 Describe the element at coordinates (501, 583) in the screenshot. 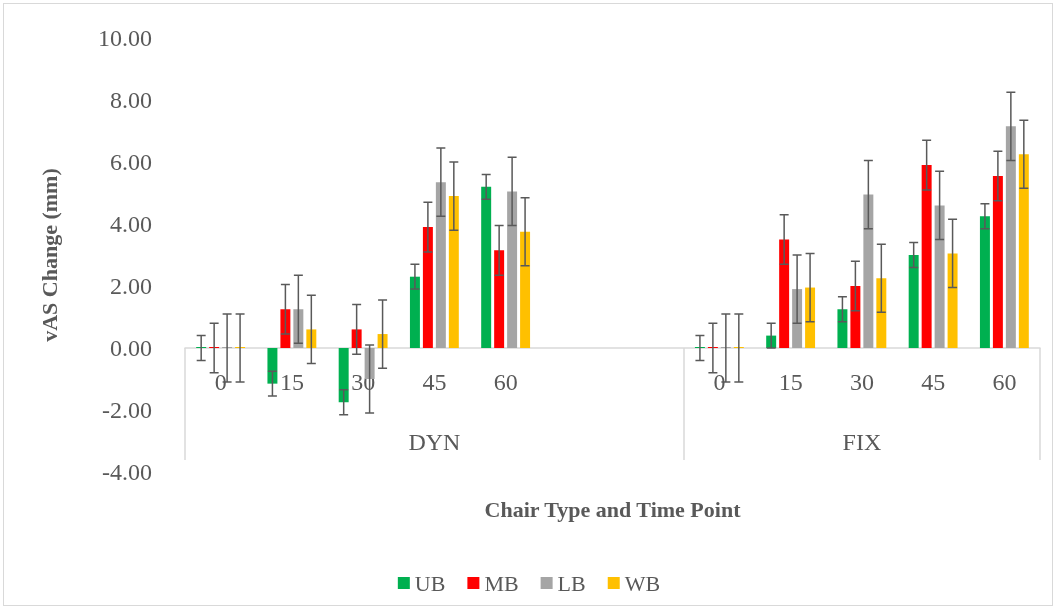

I see `legend-label: MB` at that location.